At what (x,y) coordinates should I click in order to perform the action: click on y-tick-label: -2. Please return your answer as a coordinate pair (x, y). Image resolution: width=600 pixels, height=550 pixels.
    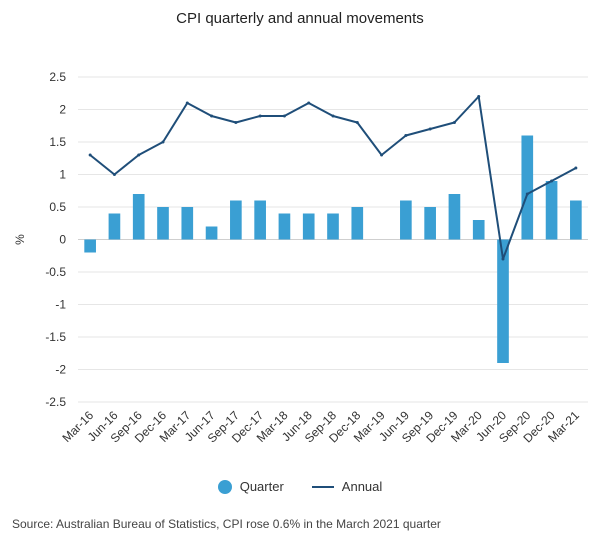
    Looking at the image, I should click on (60, 370).